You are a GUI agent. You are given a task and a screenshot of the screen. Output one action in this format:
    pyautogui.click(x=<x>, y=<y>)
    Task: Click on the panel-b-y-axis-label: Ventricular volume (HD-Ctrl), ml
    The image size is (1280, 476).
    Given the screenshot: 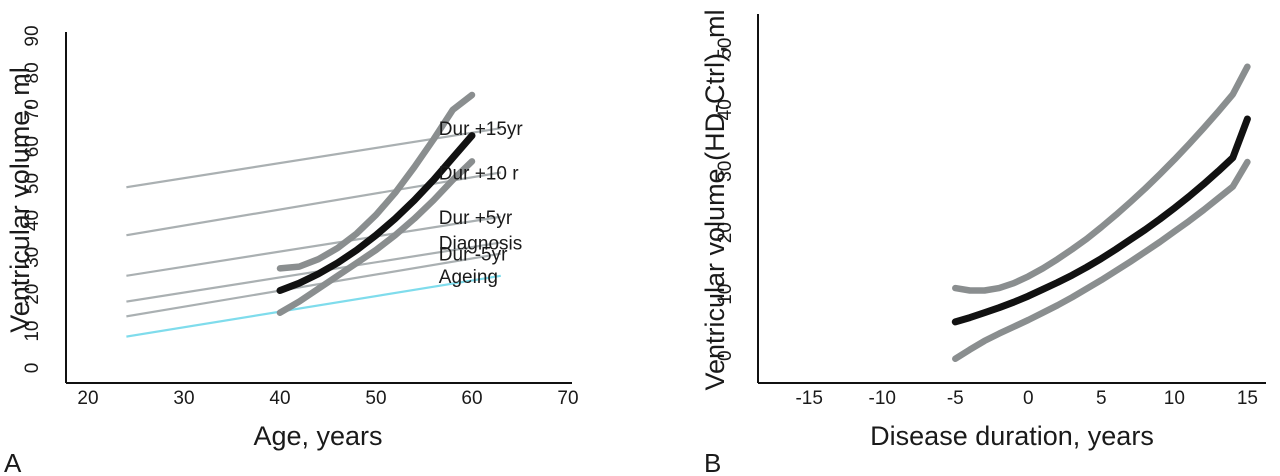 What is the action you would take?
    pyautogui.click(x=715, y=199)
    